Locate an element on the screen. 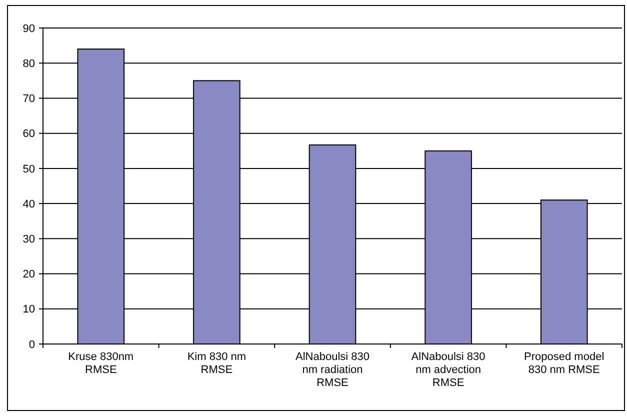 The height and width of the screenshot is (417, 627). y-tick-label: 70 is located at coordinates (28, 99).